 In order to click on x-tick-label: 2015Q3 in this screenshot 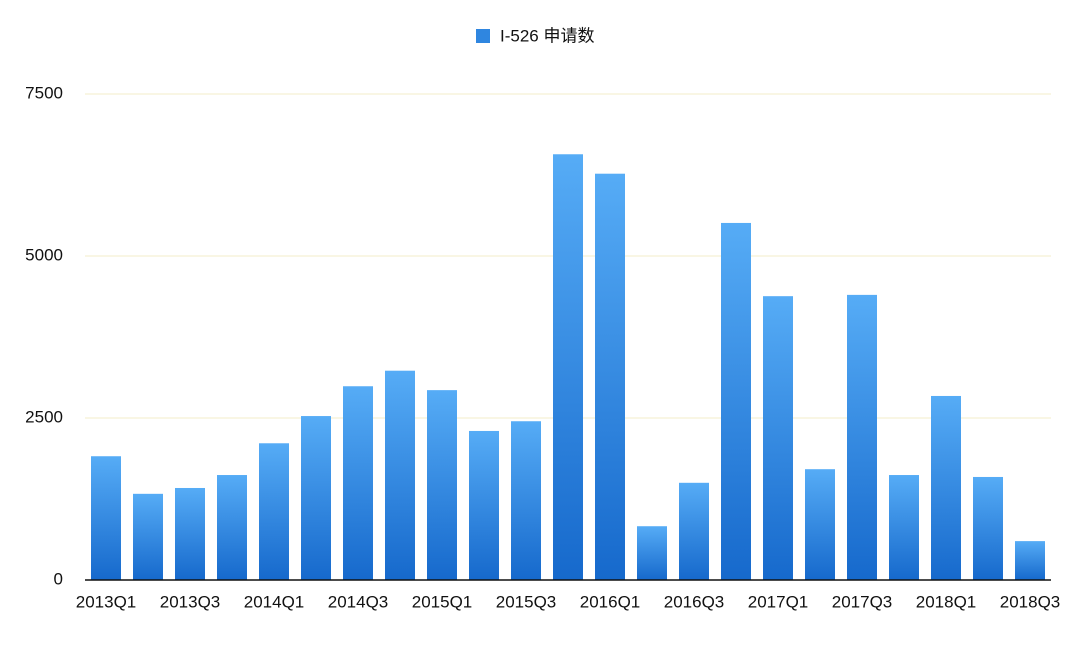, I will do `click(526, 601)`.